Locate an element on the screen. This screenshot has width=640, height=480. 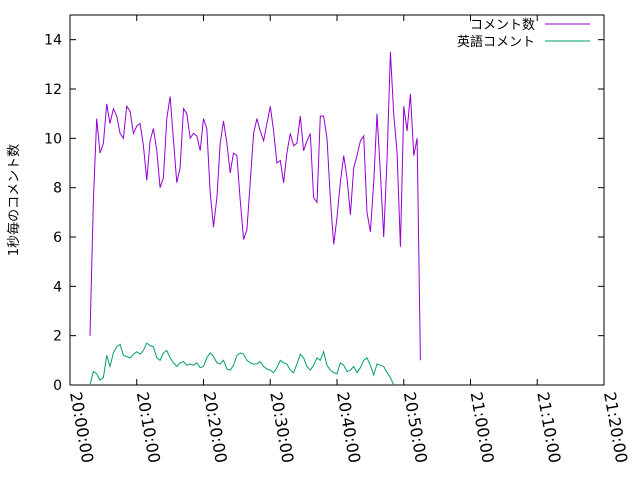
x-tick-label: 21:10:00 is located at coordinates (548, 427).